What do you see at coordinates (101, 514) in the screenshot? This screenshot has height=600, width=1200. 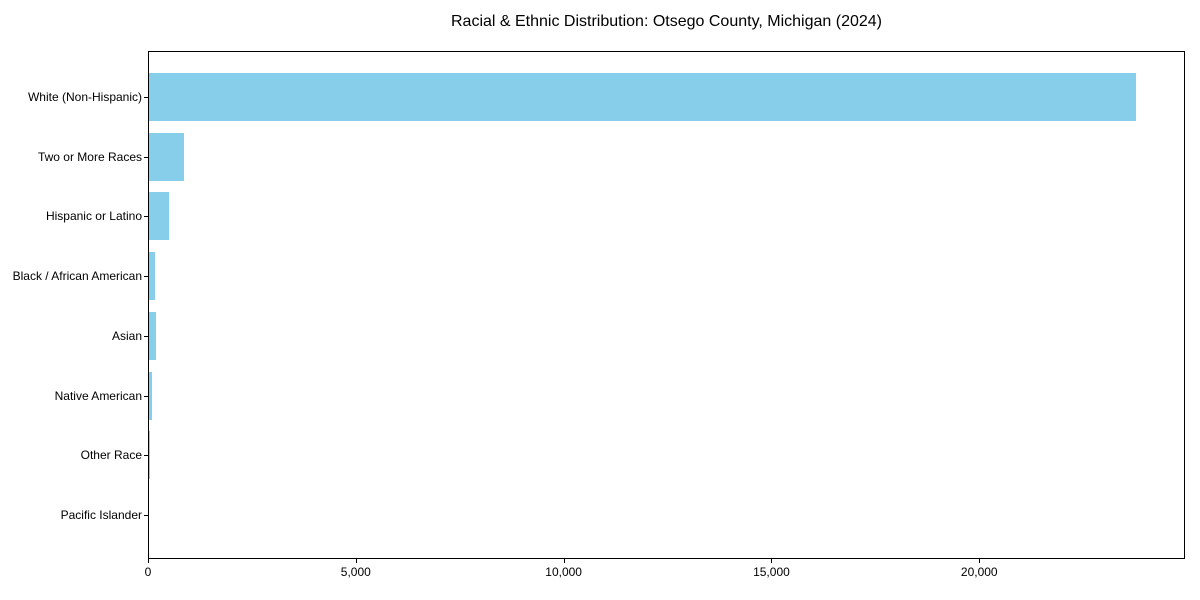 I see `y-tick-label: Pacific Islander` at bounding box center [101, 514].